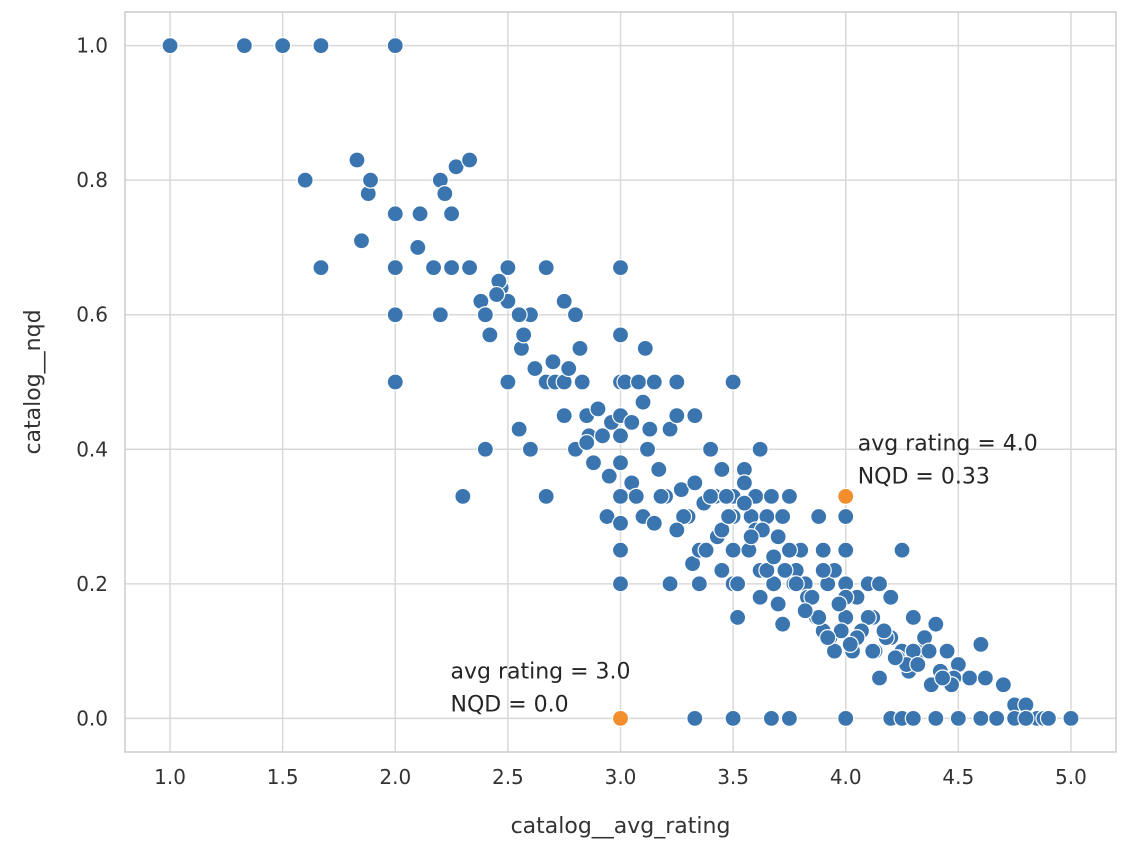 The height and width of the screenshot is (850, 1130). What do you see at coordinates (510, 704) in the screenshot?
I see `annotation-text: NQD = 0.0` at bounding box center [510, 704].